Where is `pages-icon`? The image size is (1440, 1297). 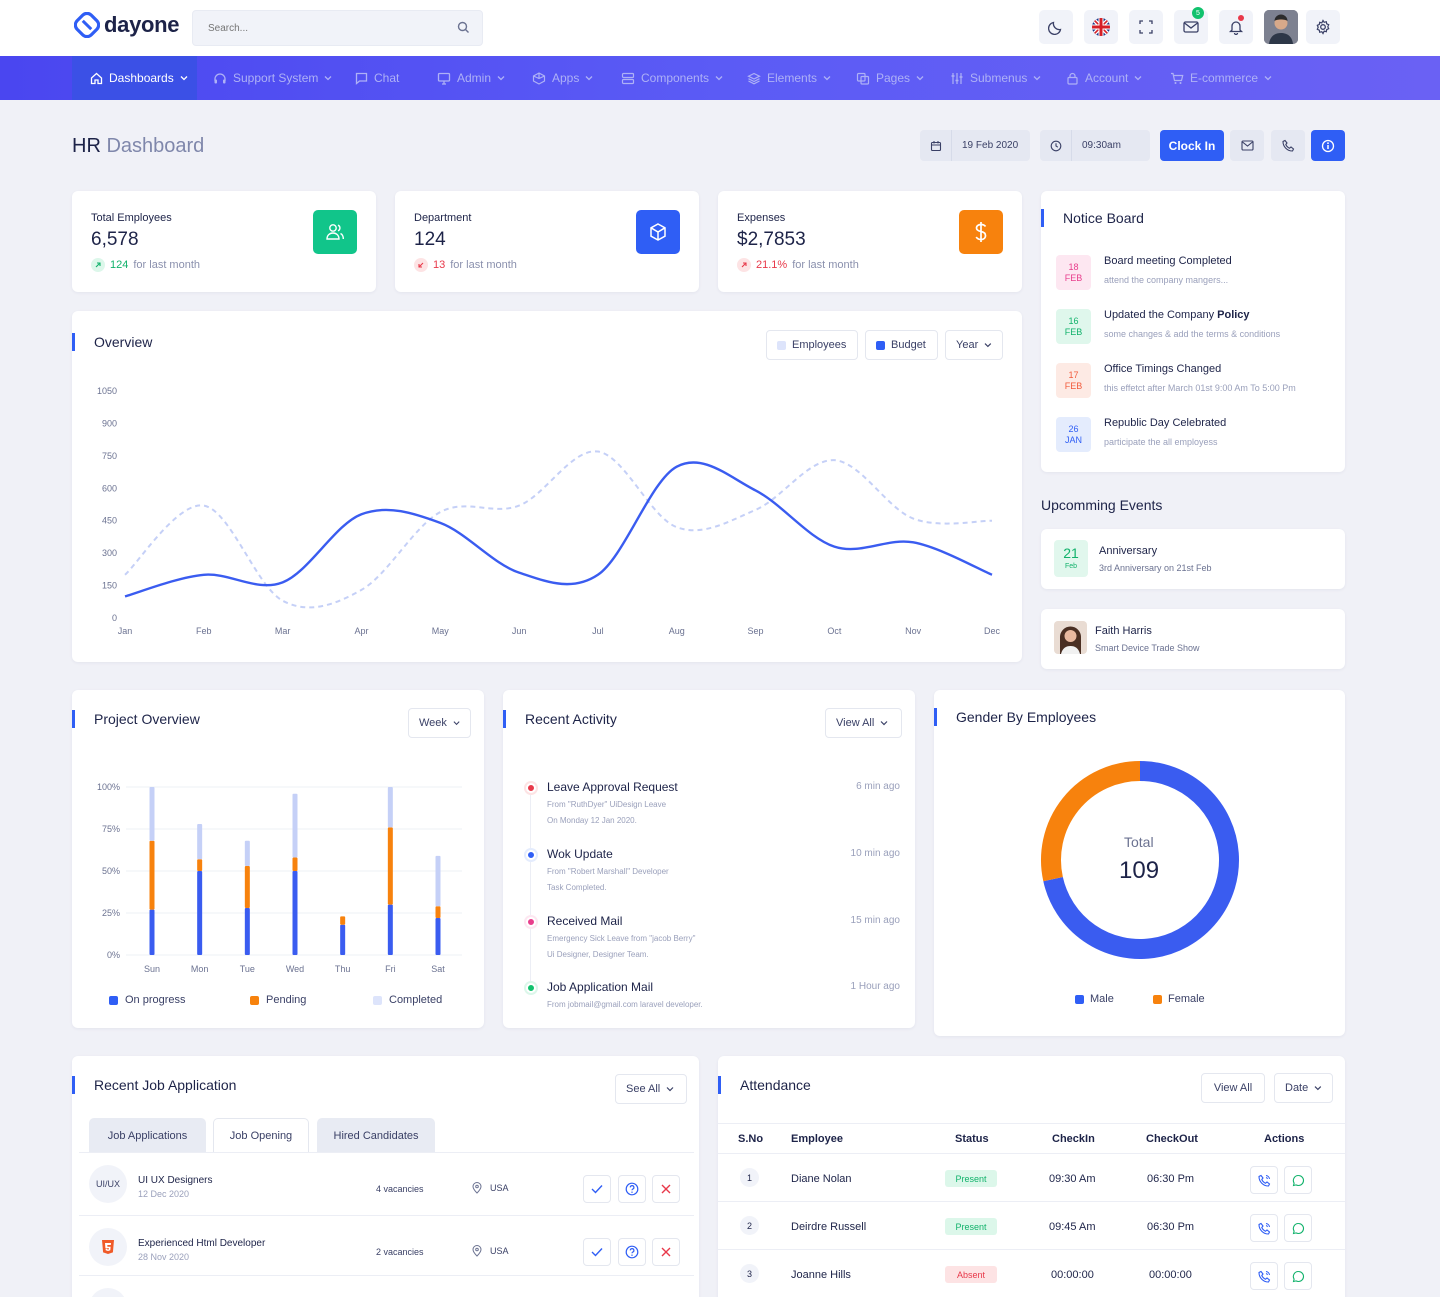 pages-icon is located at coordinates (863, 78).